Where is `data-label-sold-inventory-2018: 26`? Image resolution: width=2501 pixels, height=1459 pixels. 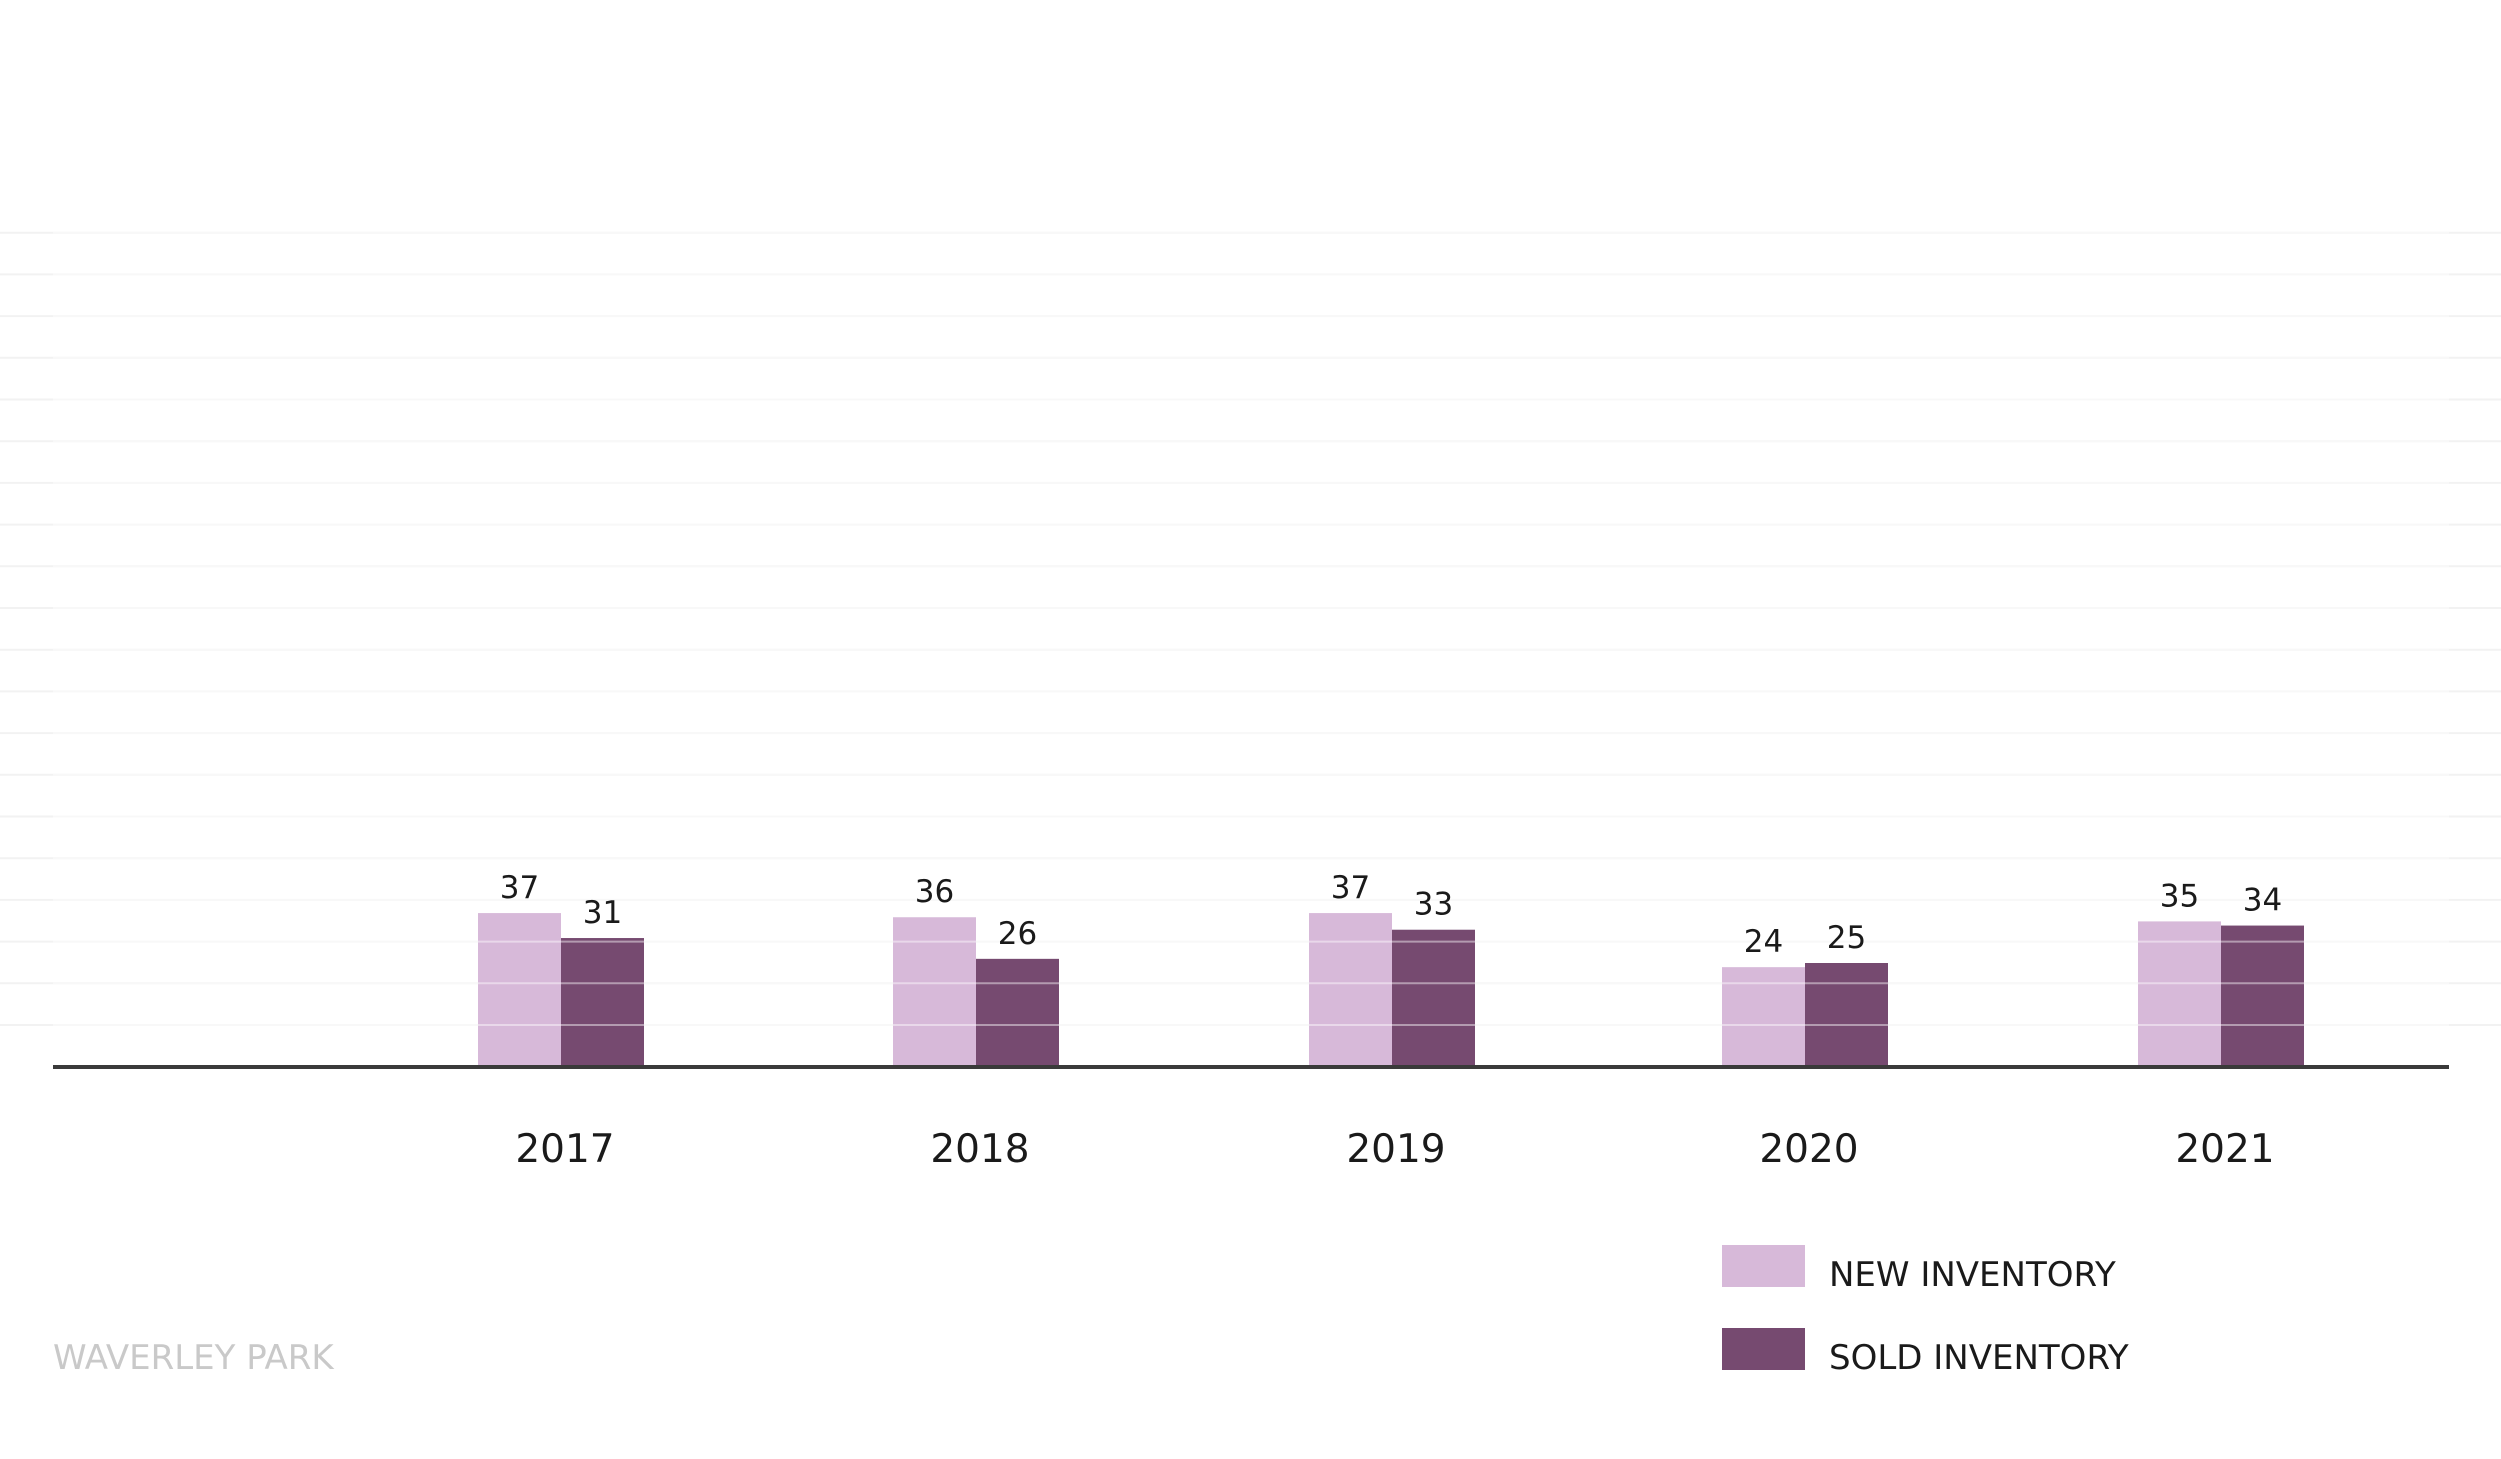
data-label-sold-inventory-2018: 26 is located at coordinates (1017, 934).